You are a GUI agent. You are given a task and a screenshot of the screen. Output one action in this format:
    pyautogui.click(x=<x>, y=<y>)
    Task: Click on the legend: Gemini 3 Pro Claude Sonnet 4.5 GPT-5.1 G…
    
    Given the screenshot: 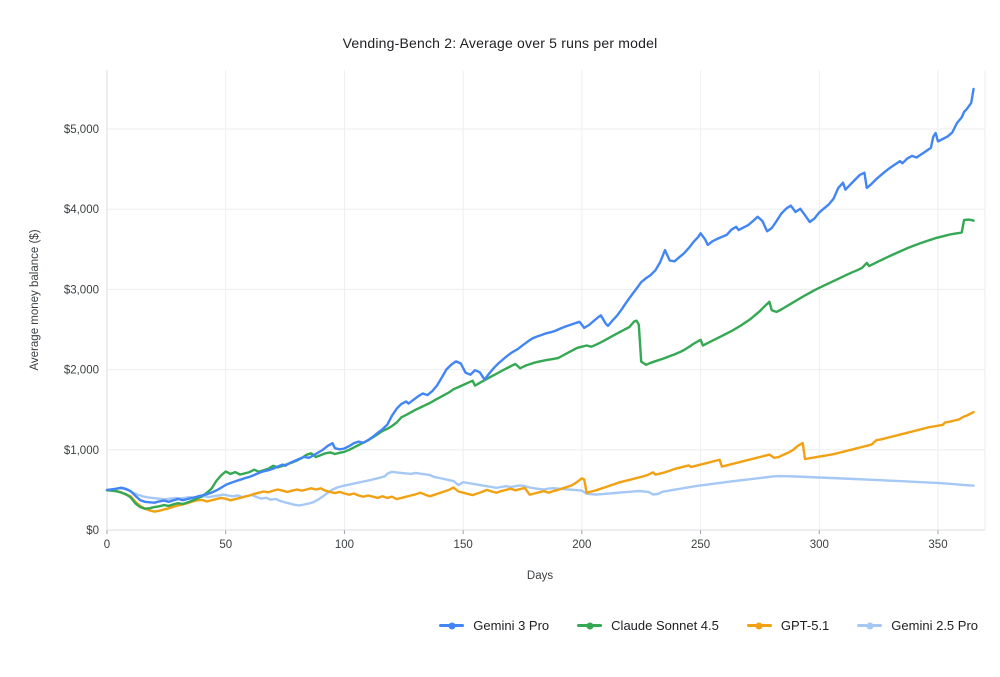 What is the action you would take?
    pyautogui.click(x=489, y=625)
    